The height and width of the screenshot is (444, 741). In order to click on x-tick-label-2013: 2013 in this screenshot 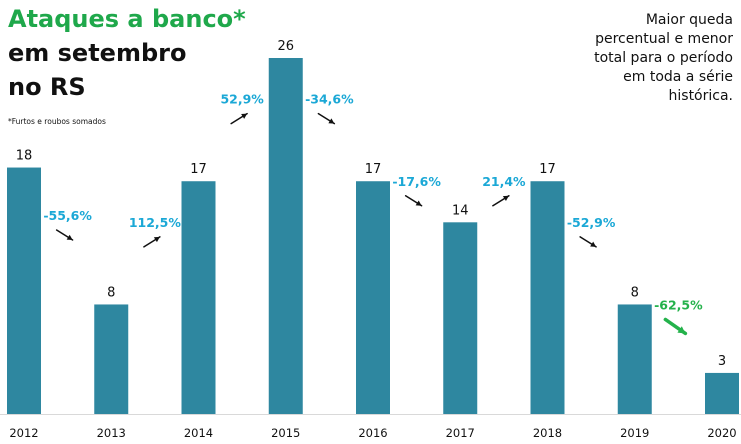, I will do `click(111, 433)`.